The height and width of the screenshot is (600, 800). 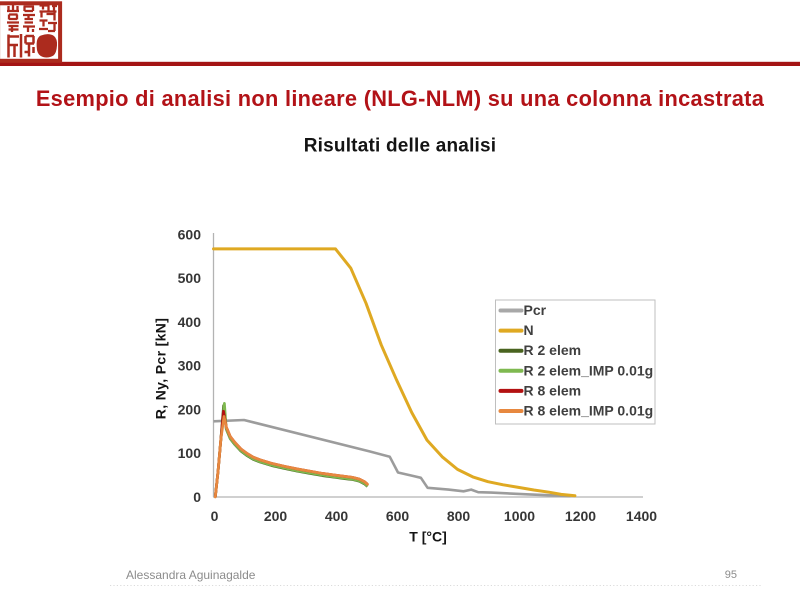 What do you see at coordinates (580, 516) in the screenshot?
I see `svg-text: 1200` at bounding box center [580, 516].